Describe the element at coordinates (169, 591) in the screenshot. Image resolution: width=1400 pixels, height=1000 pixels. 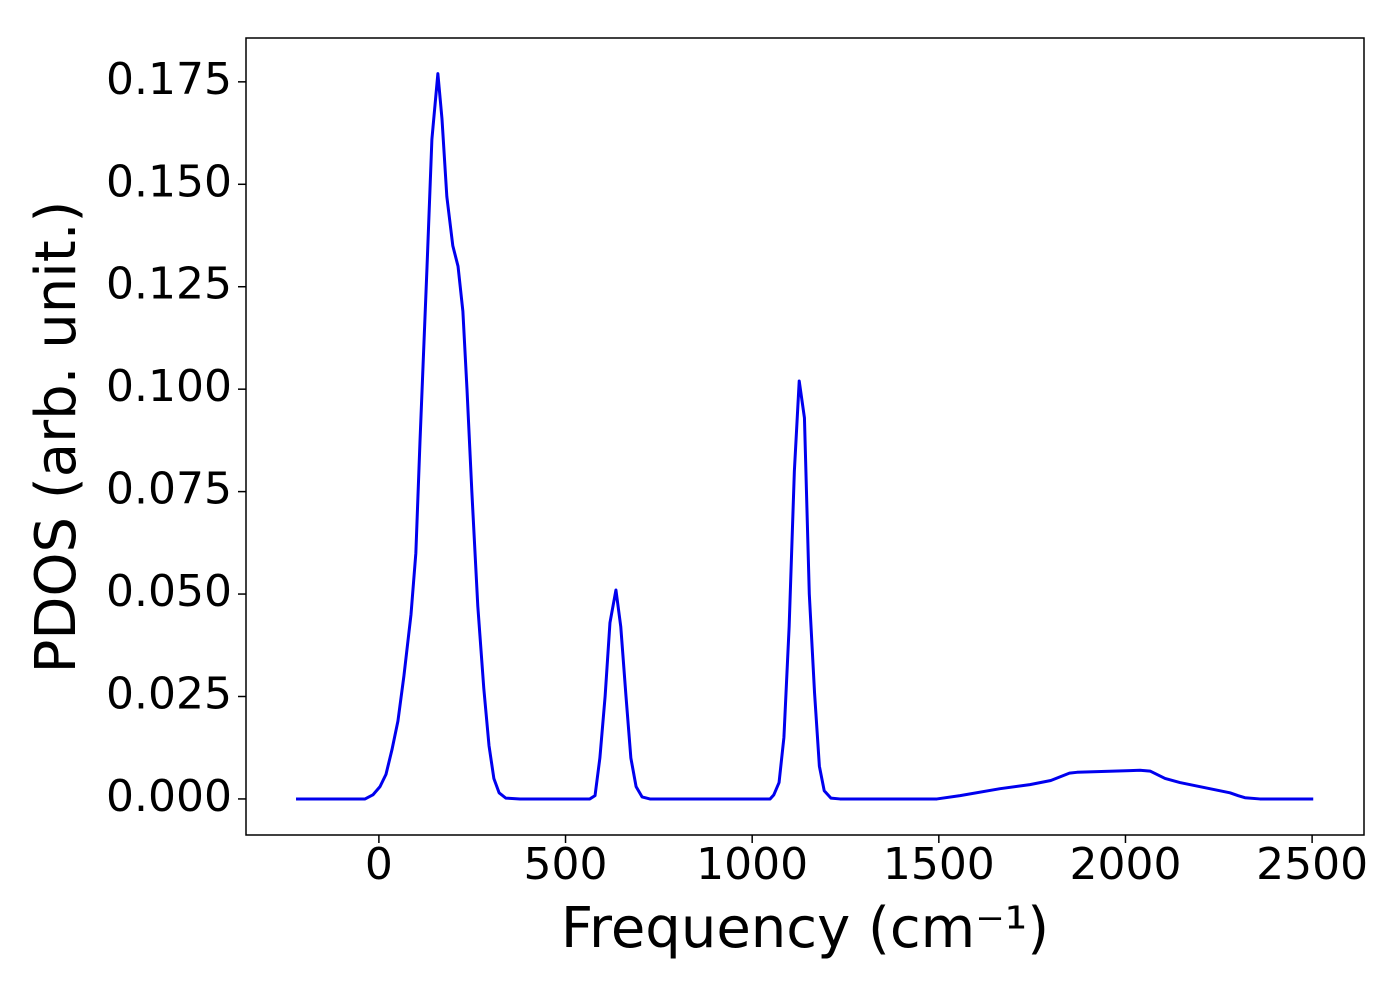
I see `y-tick-label: 0.050` at that location.